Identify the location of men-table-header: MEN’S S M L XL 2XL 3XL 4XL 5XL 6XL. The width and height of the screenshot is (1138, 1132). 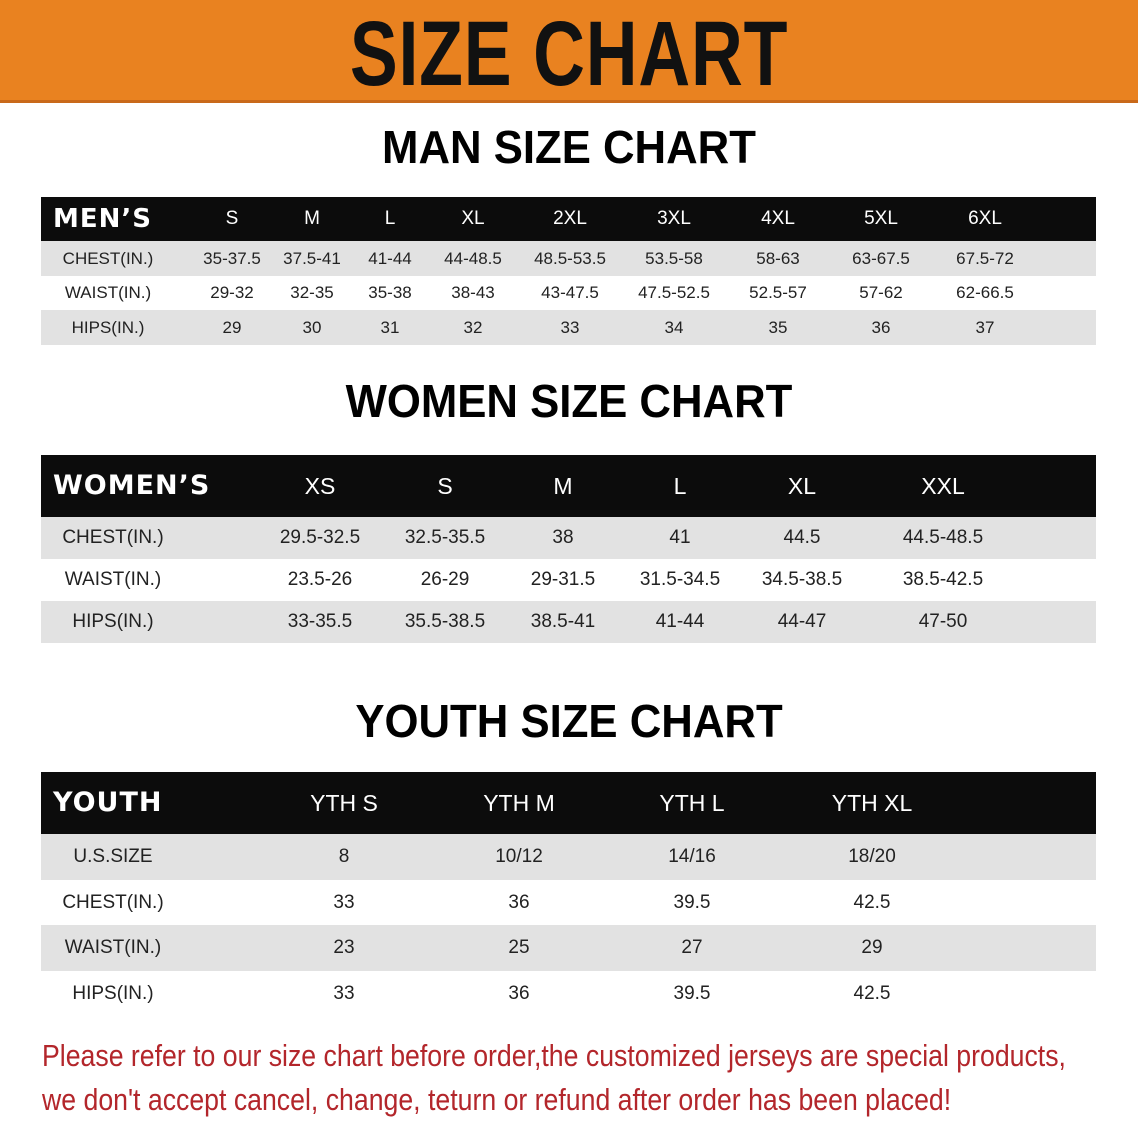
(568, 219).